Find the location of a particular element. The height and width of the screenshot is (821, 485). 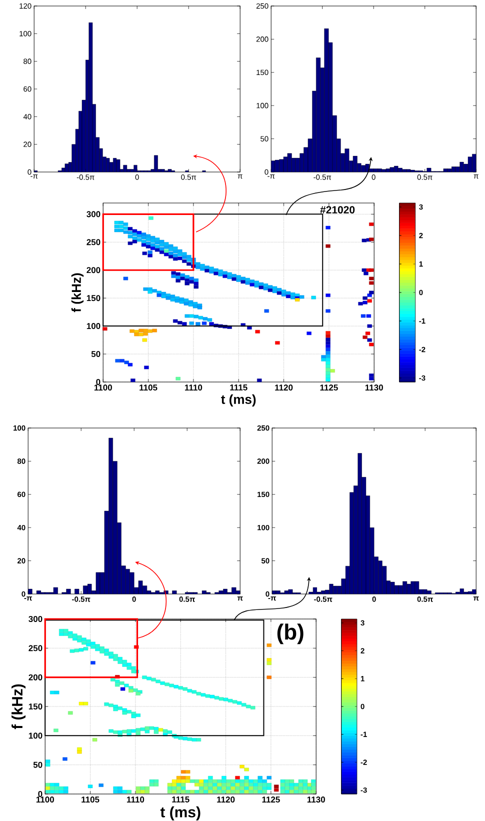

annotation: (b) is located at coordinates (290, 634).